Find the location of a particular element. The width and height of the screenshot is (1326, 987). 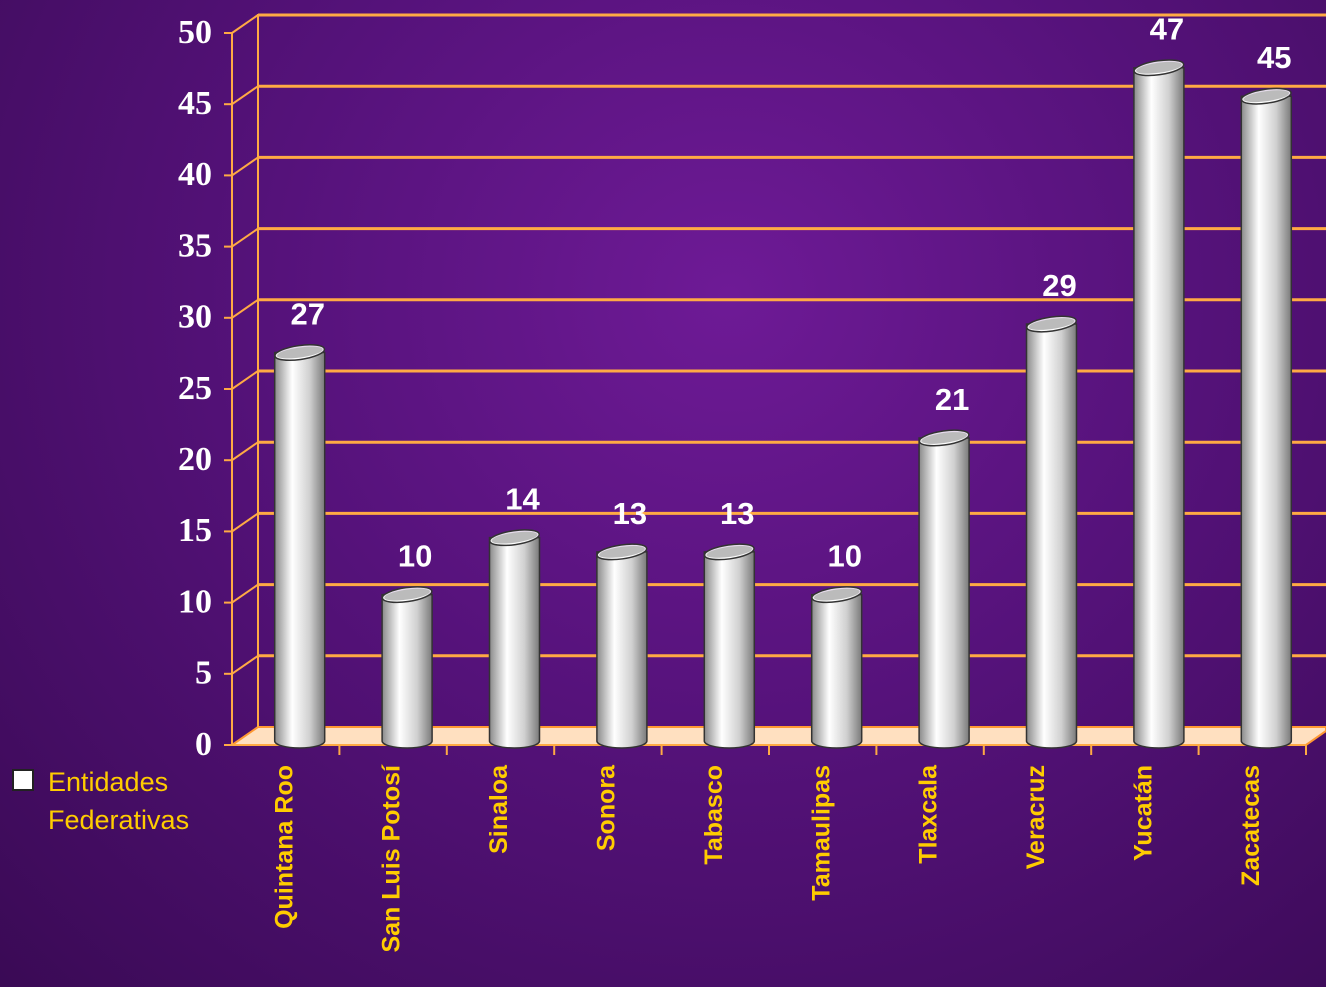

y-tick-label: 25 is located at coordinates (195, 388).